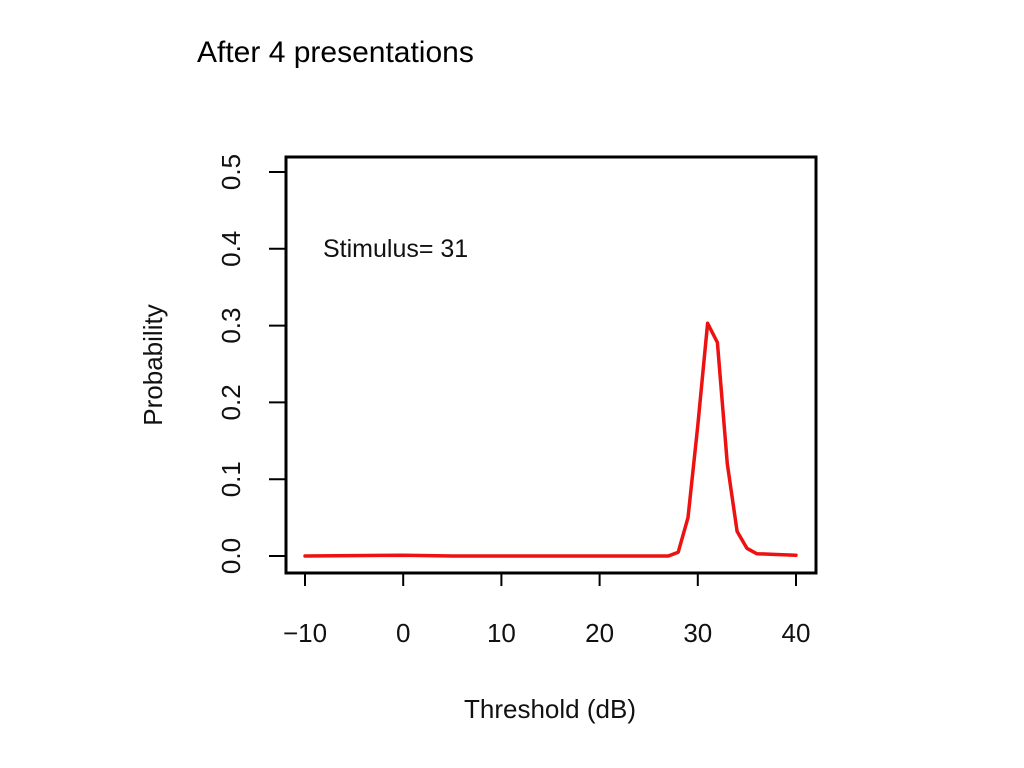 The image size is (1024, 768). I want to click on y-axis-label: Probability, so click(153, 364).